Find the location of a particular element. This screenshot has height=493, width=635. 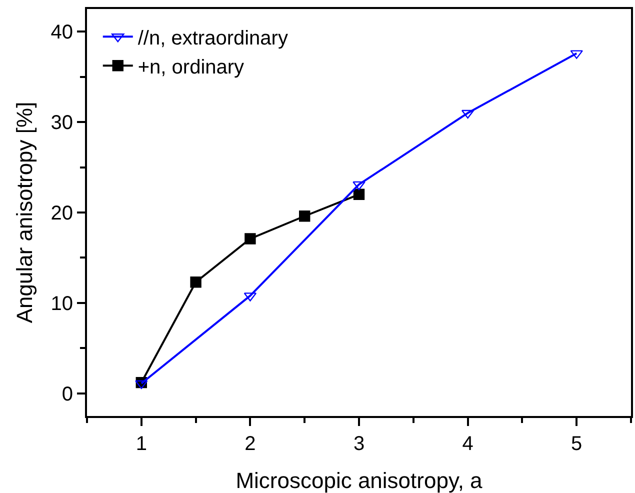

y-tick-label: 10 is located at coordinates (61, 303).